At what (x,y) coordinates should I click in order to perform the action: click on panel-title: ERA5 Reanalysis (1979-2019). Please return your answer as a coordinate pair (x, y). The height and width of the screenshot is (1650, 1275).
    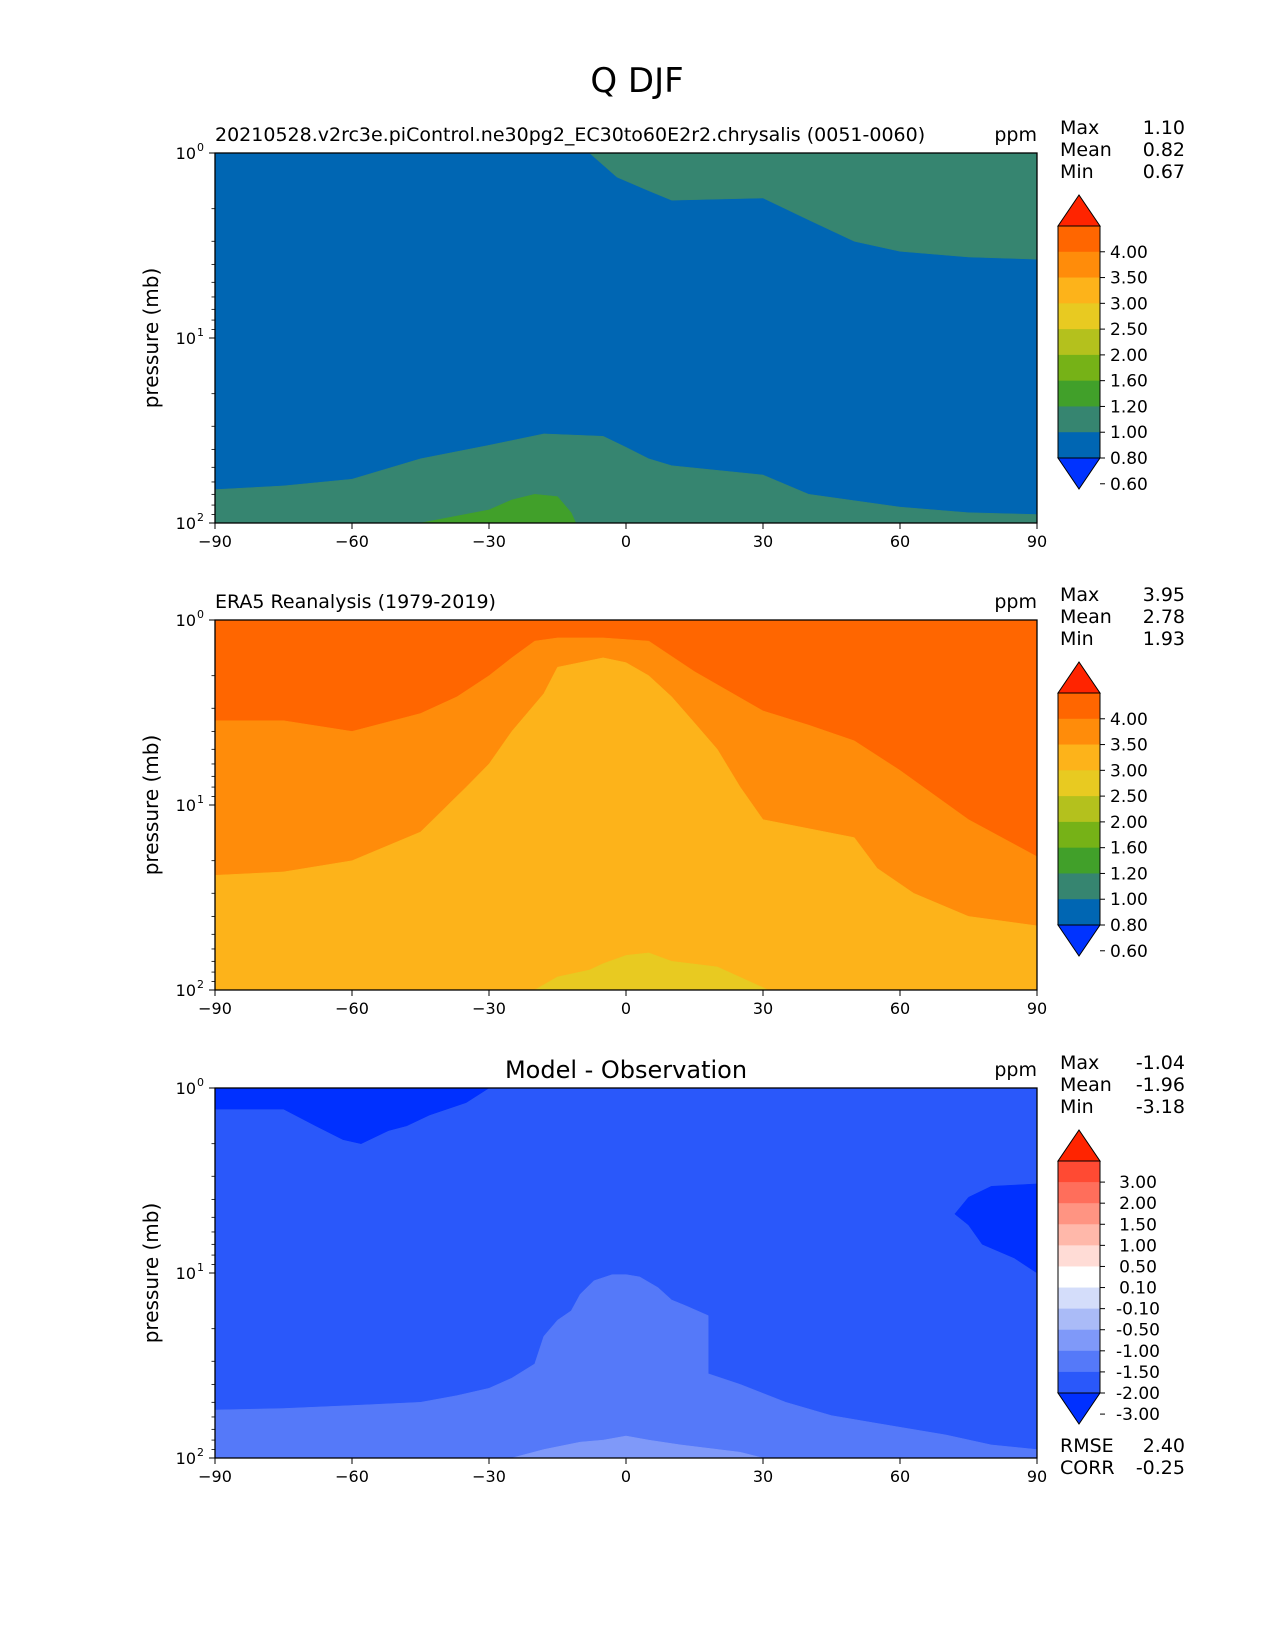
    Looking at the image, I should click on (355, 602).